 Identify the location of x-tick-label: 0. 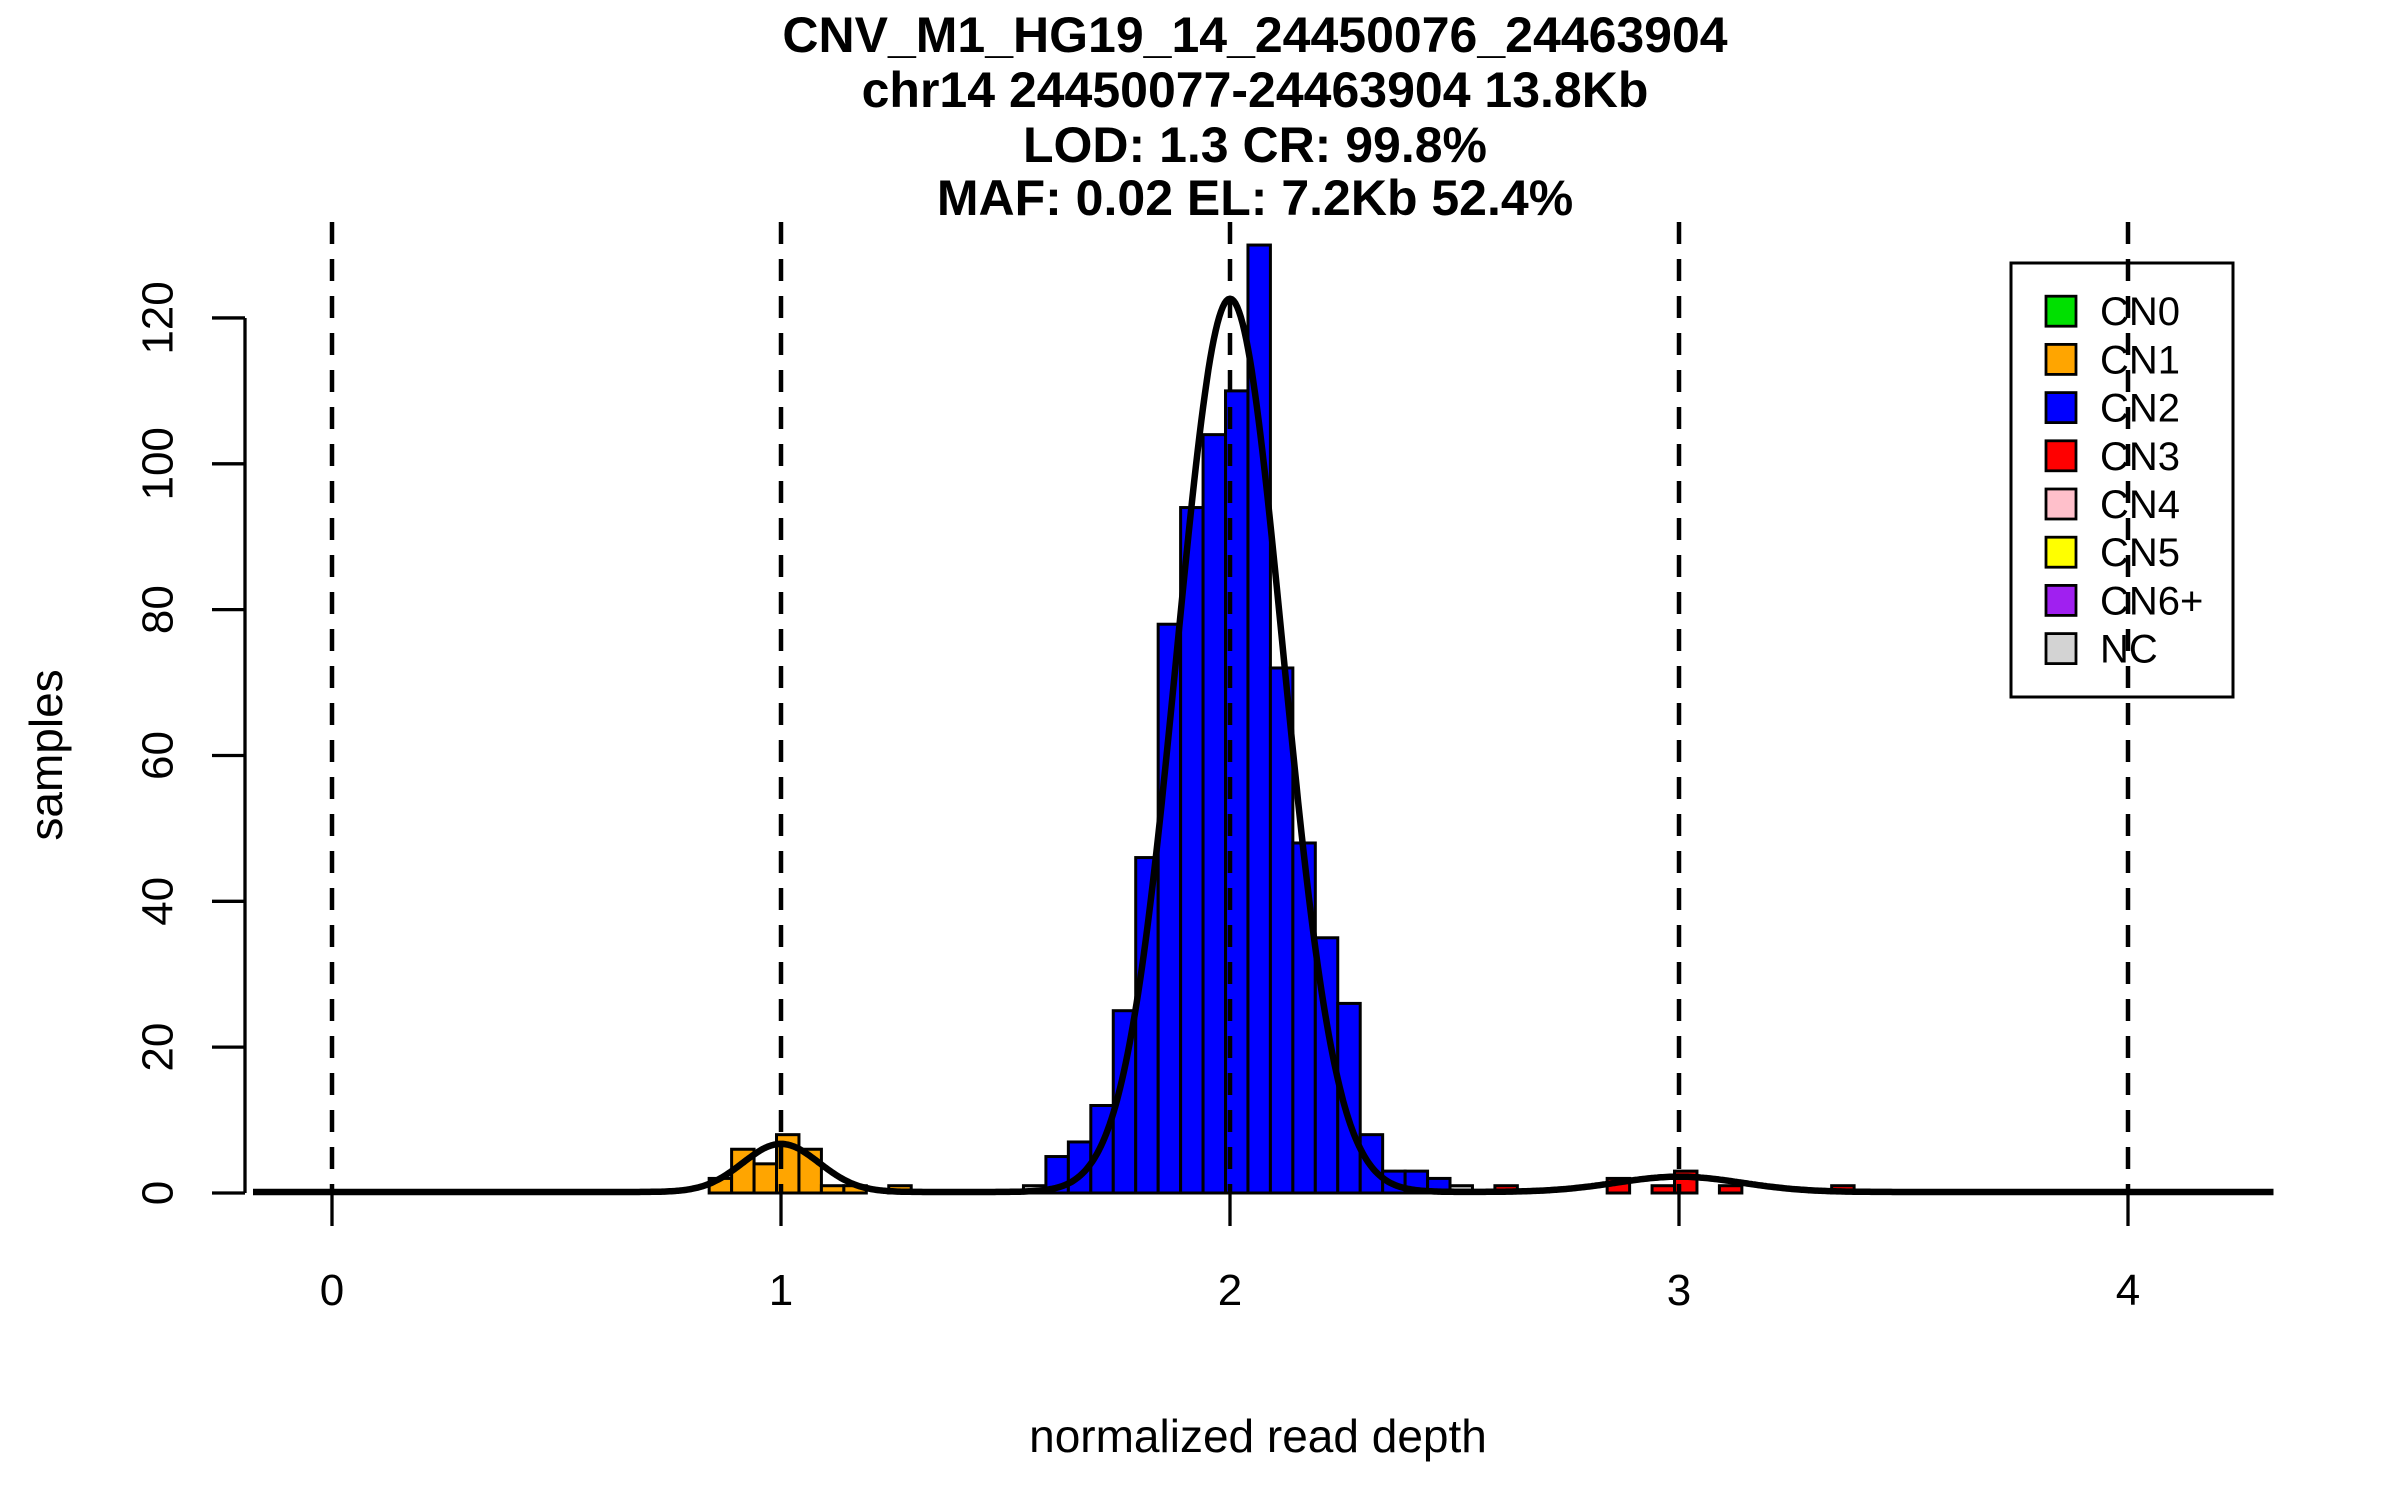
(332, 1290).